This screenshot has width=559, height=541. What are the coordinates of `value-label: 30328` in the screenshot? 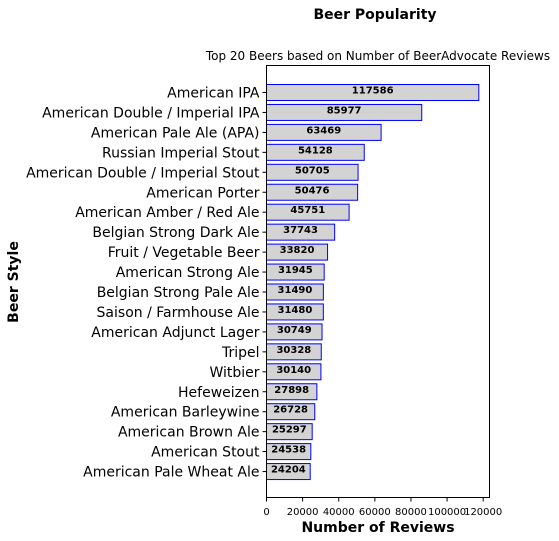 It's located at (293, 350).